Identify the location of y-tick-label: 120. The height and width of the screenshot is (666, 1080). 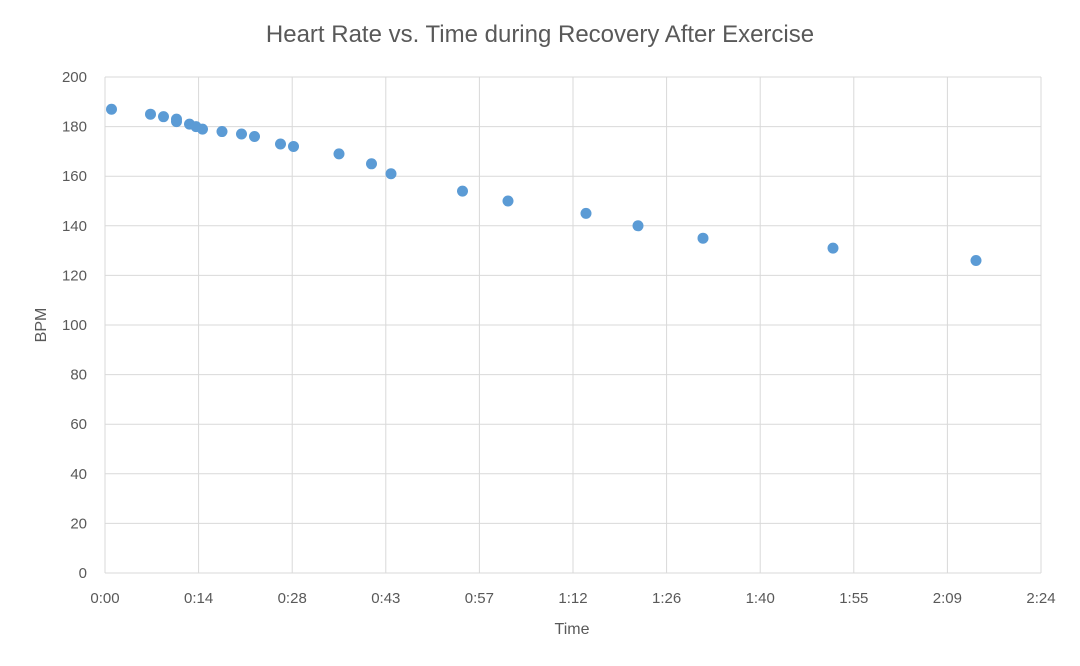
(74, 275).